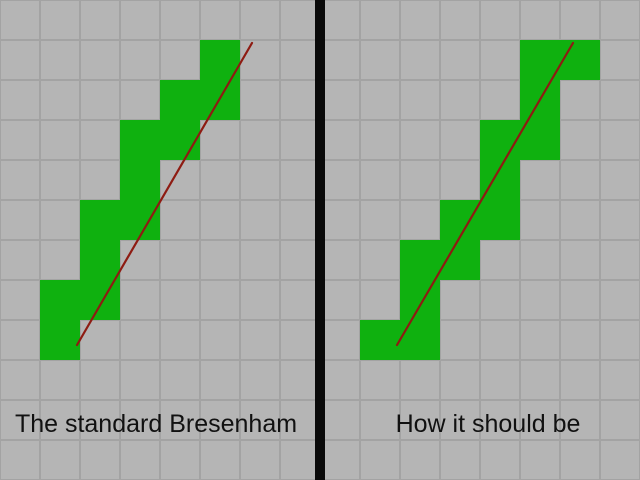 This screenshot has height=480, width=640. Describe the element at coordinates (320, 240) in the screenshot. I see `panel-divider` at that location.